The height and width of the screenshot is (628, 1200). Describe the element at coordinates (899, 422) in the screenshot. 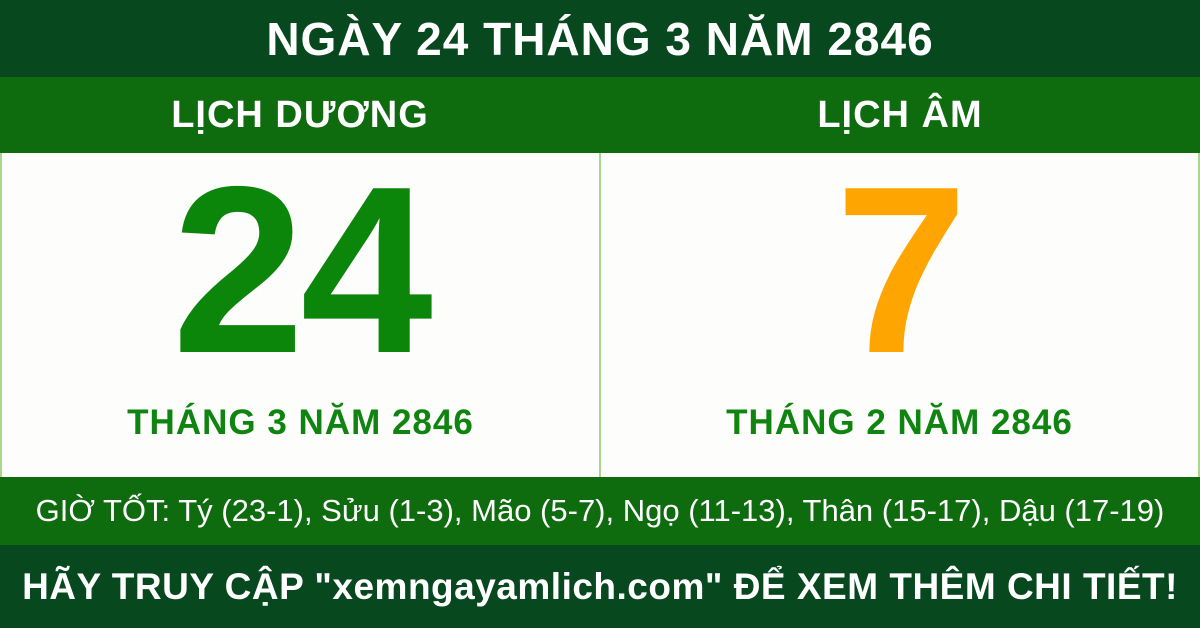

I see `lunar-month-year: THÁNG 2 NĂM 2846` at that location.